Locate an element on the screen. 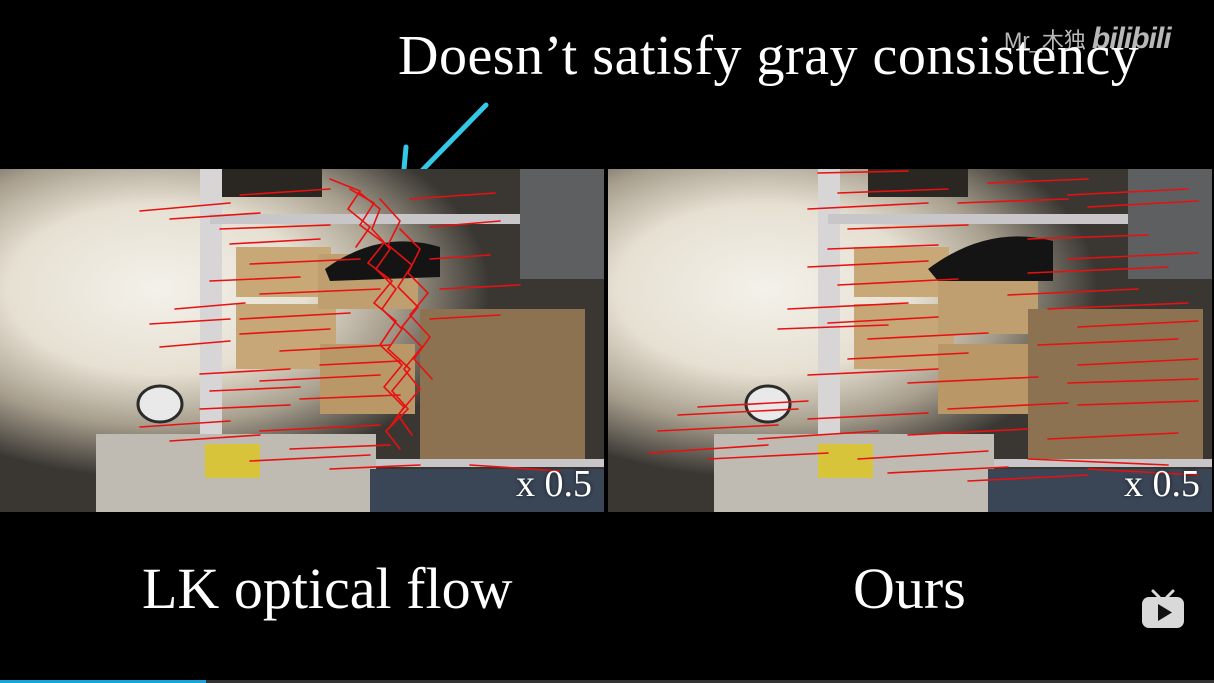 The image size is (1214, 683). ours-caption: Ours is located at coordinates (909, 588).